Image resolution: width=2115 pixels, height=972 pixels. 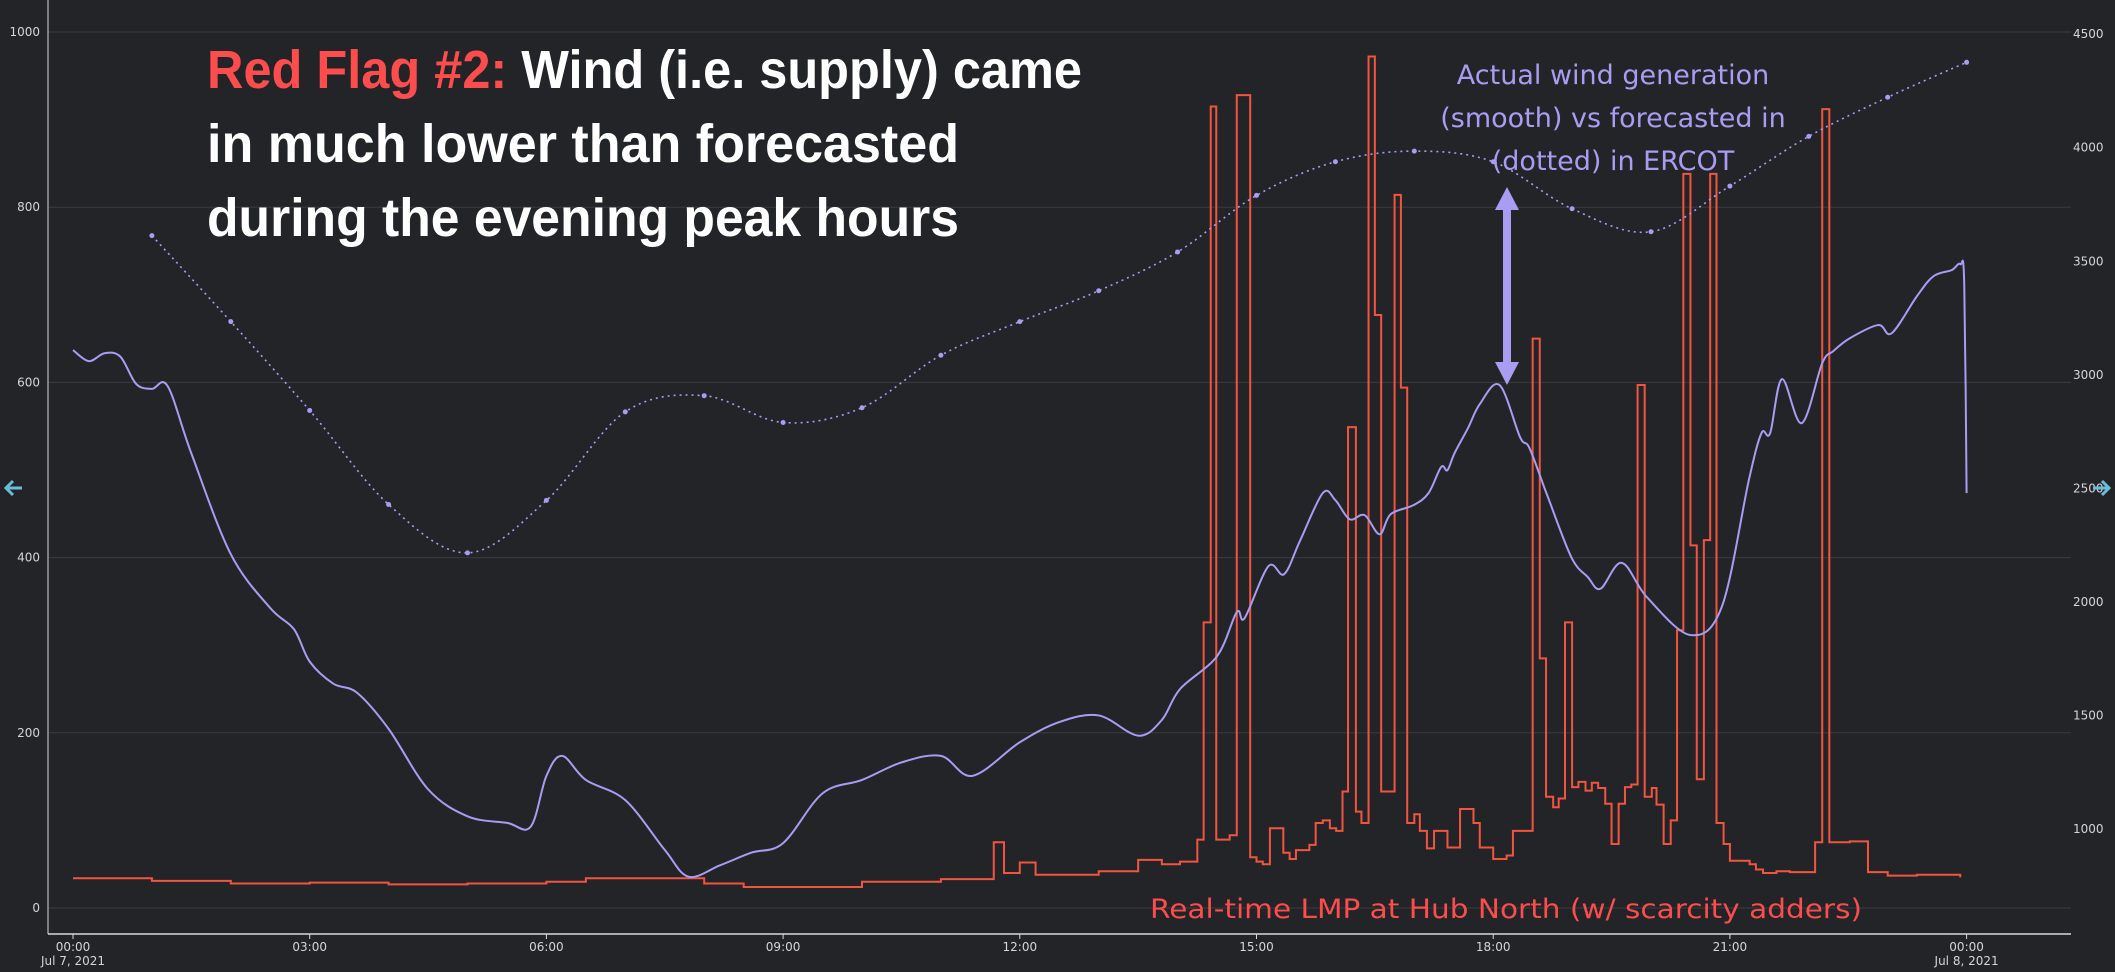 I want to click on x-tick-label: 03:00, so click(x=309, y=947).